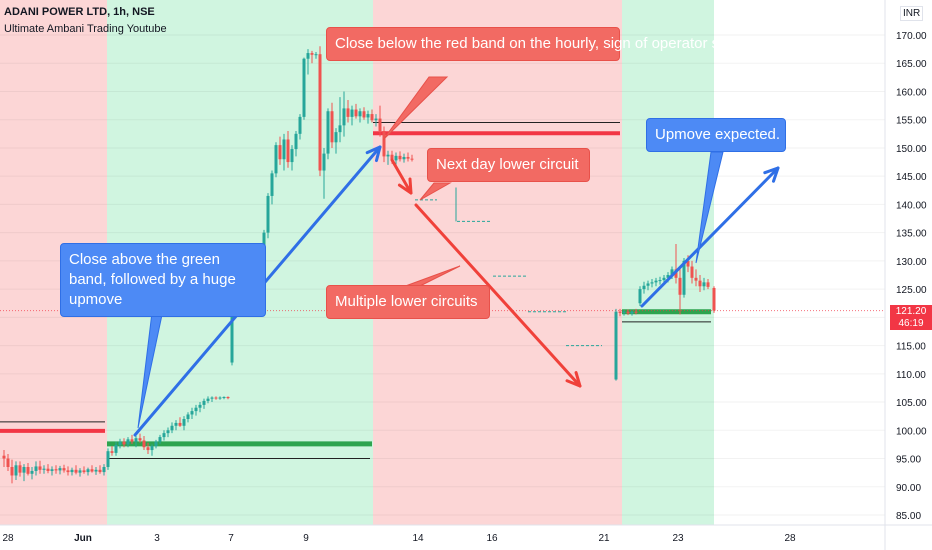 The image size is (932, 550). Describe the element at coordinates (911, 290) in the screenshot. I see `y-tick-label: 125.00` at that location.